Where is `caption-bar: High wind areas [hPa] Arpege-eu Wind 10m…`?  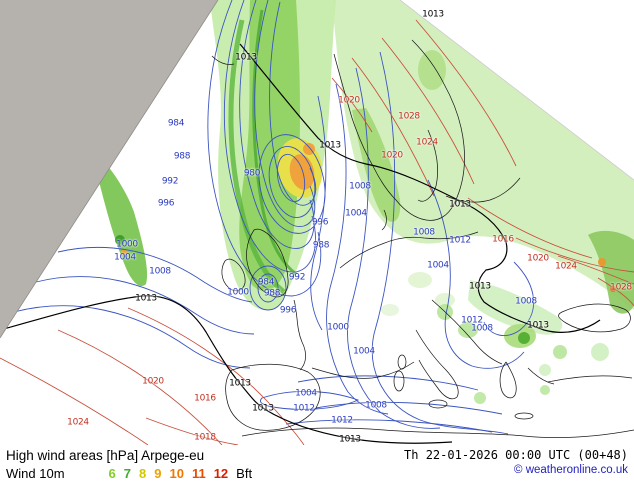 caption-bar: High wind areas [hPa] Arpege-eu Wind 10m… is located at coordinates (317, 467).